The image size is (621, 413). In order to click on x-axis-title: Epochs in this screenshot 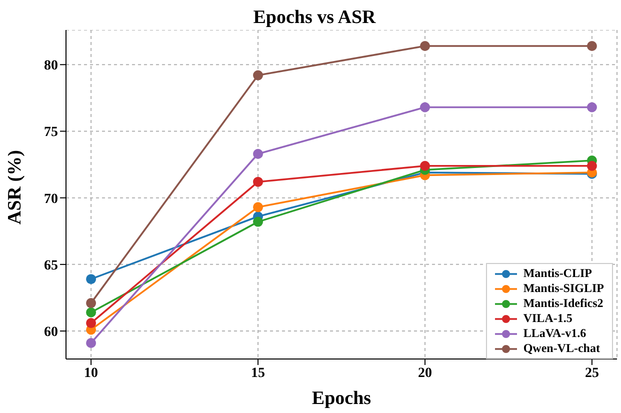, I will do `click(342, 398)`.